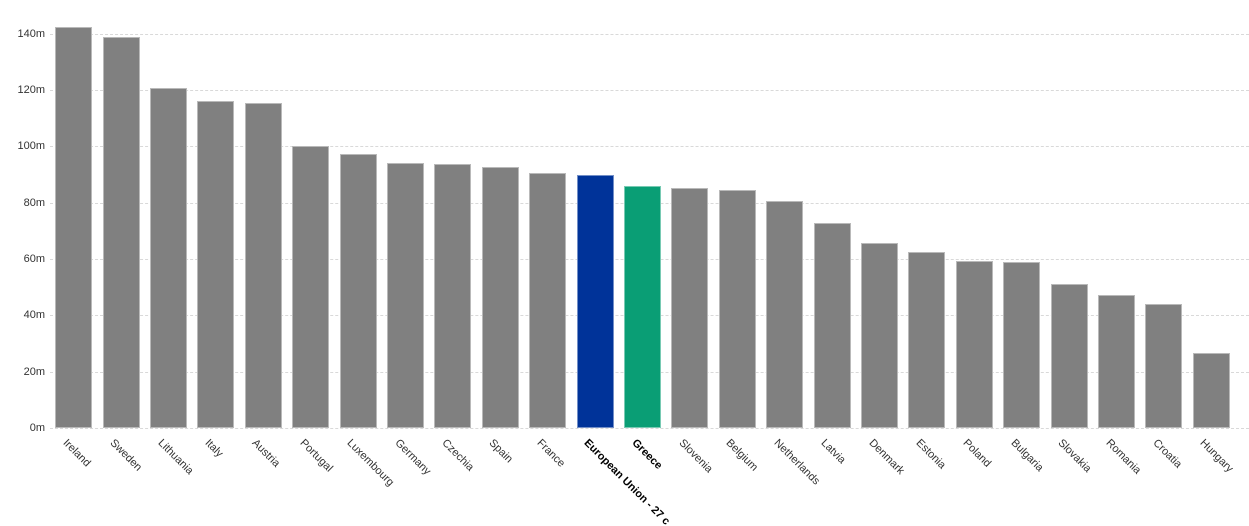  Describe the element at coordinates (646, 454) in the screenshot. I see `x-axis-label-greece: Greece` at that location.